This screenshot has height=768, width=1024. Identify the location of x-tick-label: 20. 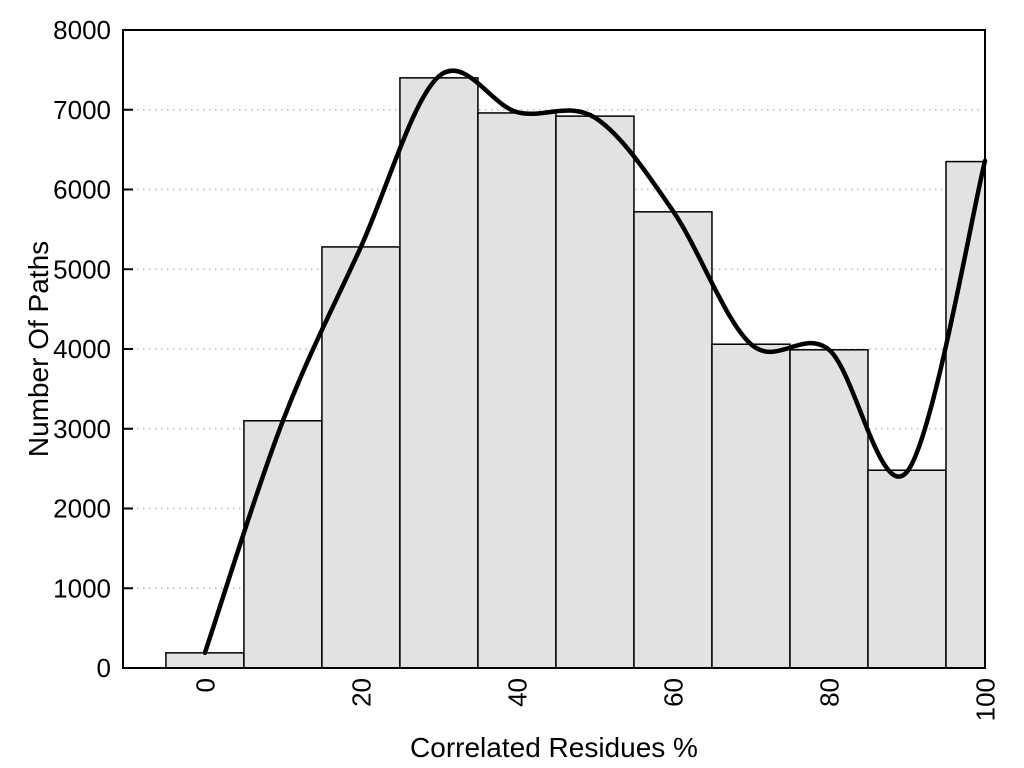
(361, 692).